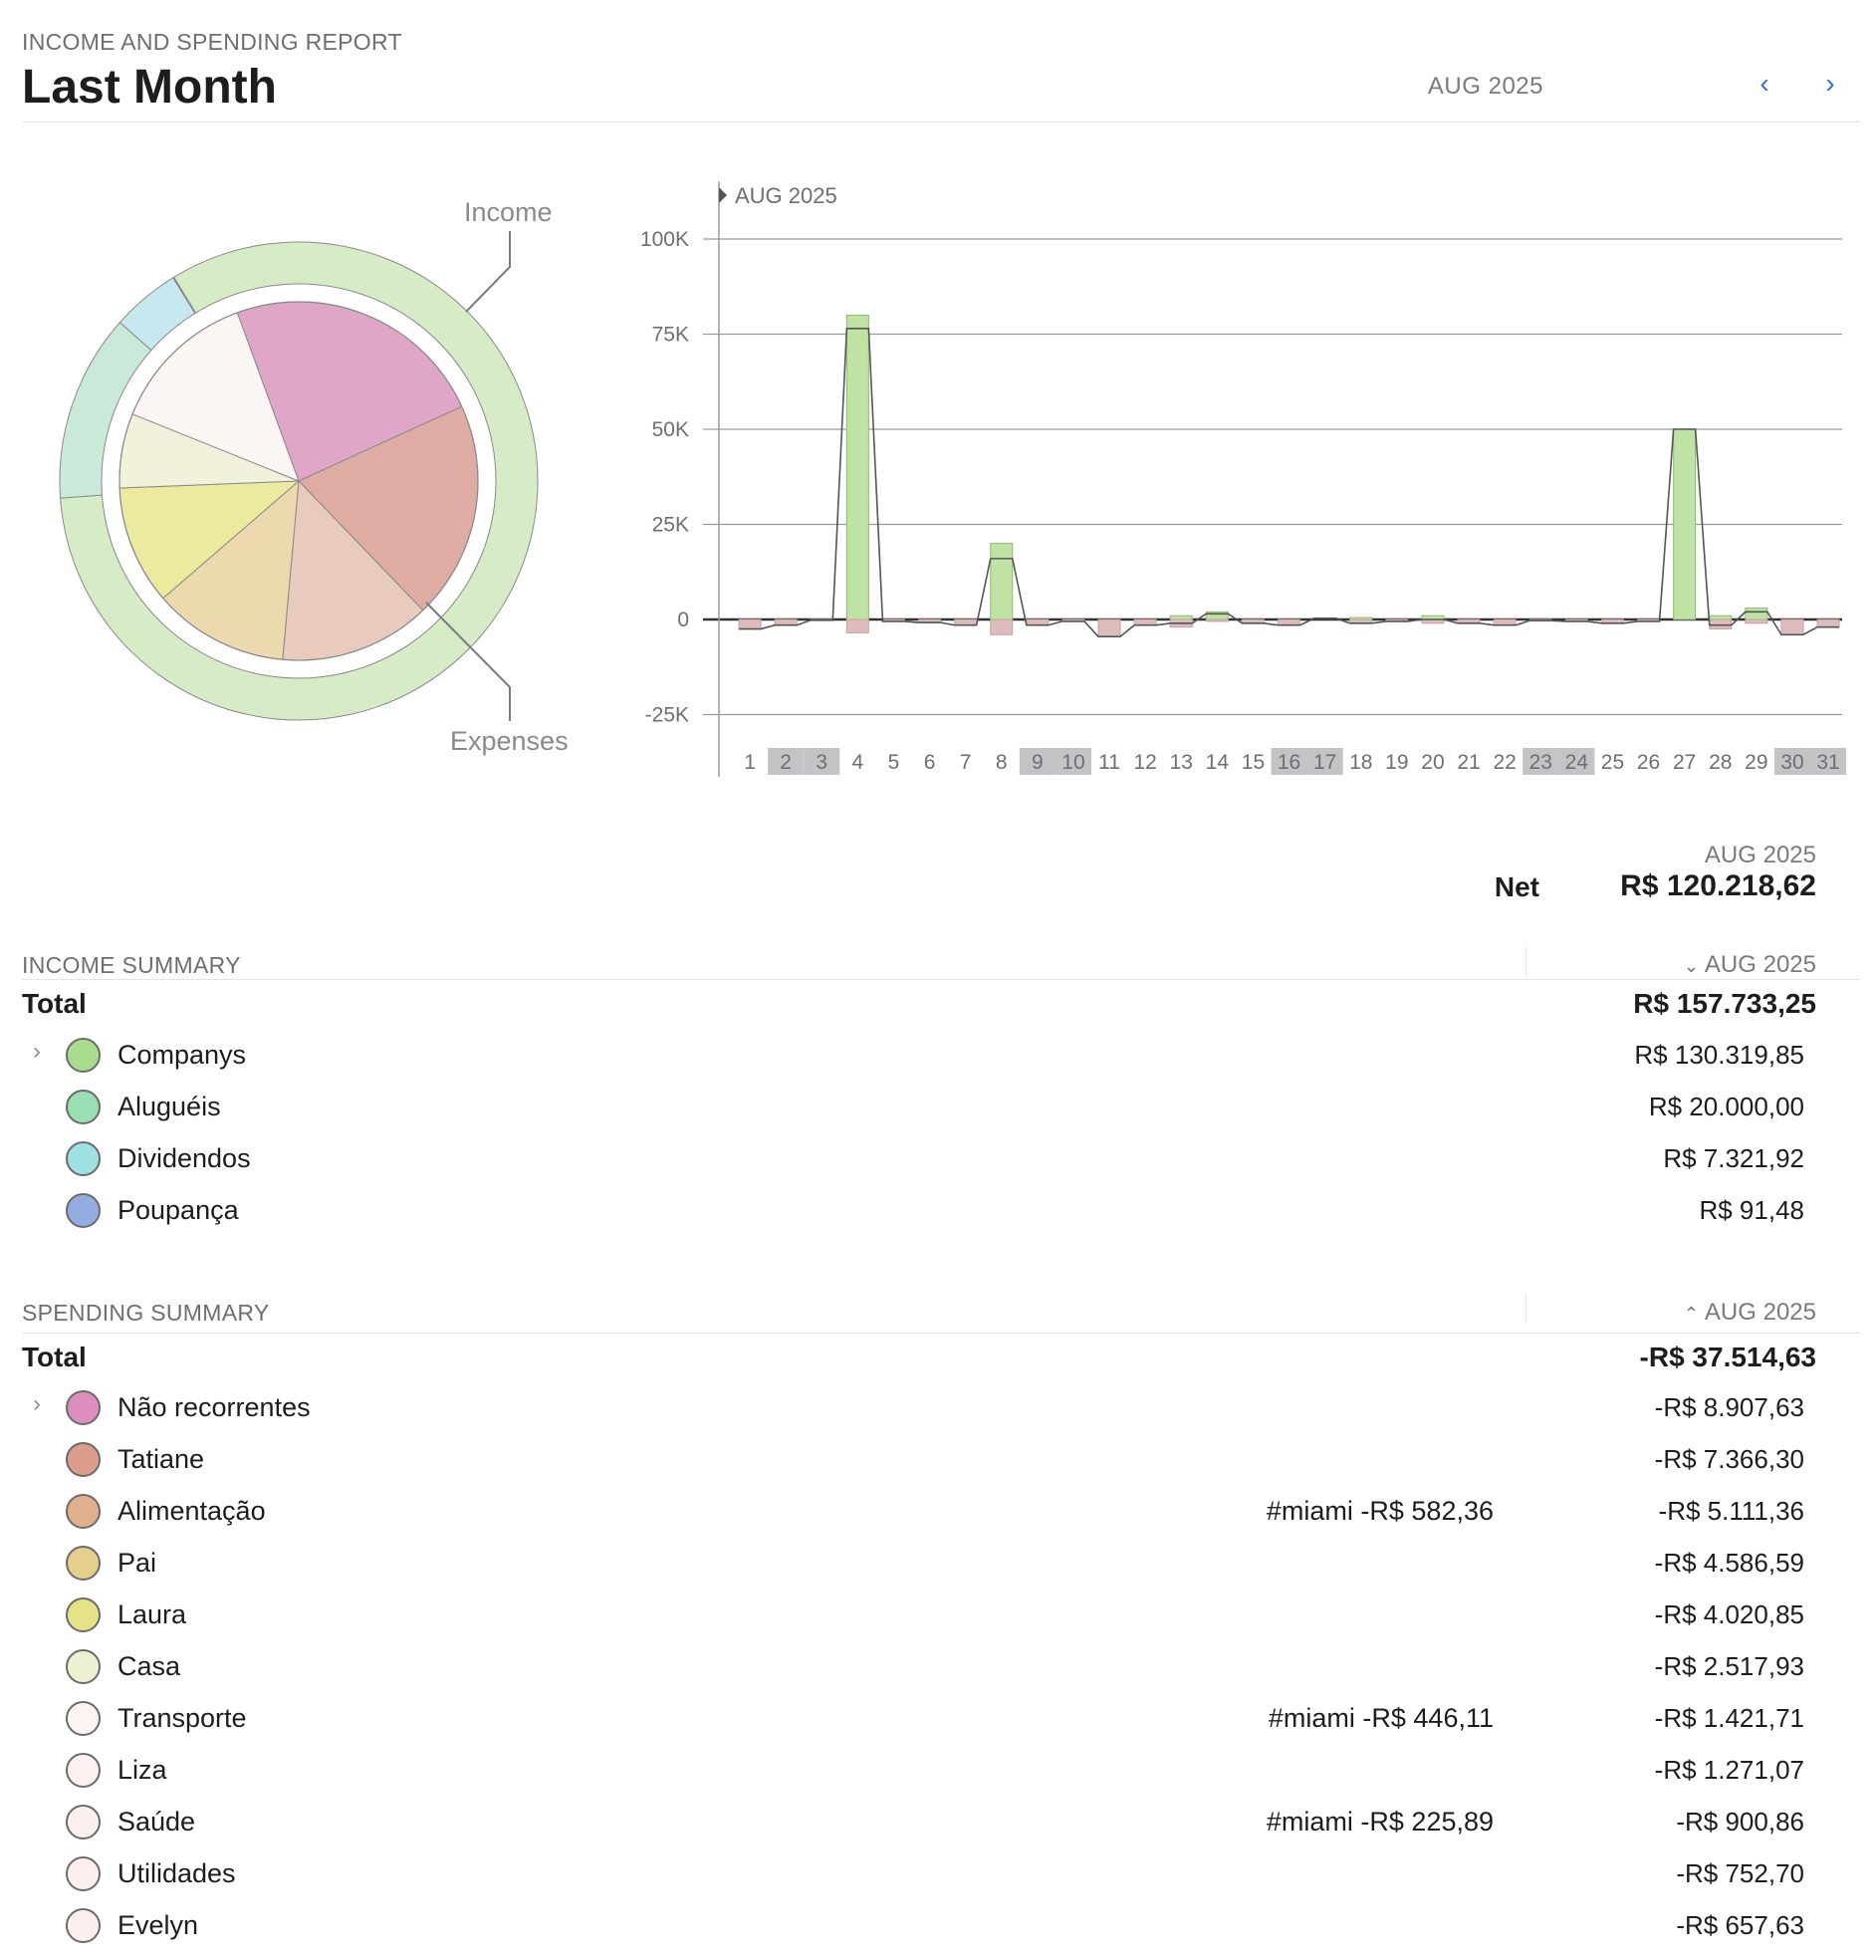 The image size is (1876, 1960). I want to click on x-tick-label: 9, so click(1038, 763).